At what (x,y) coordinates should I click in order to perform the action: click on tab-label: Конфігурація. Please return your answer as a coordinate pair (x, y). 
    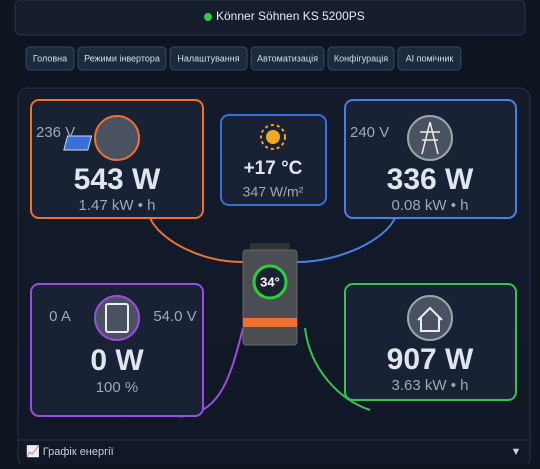
    Looking at the image, I should click on (361, 58).